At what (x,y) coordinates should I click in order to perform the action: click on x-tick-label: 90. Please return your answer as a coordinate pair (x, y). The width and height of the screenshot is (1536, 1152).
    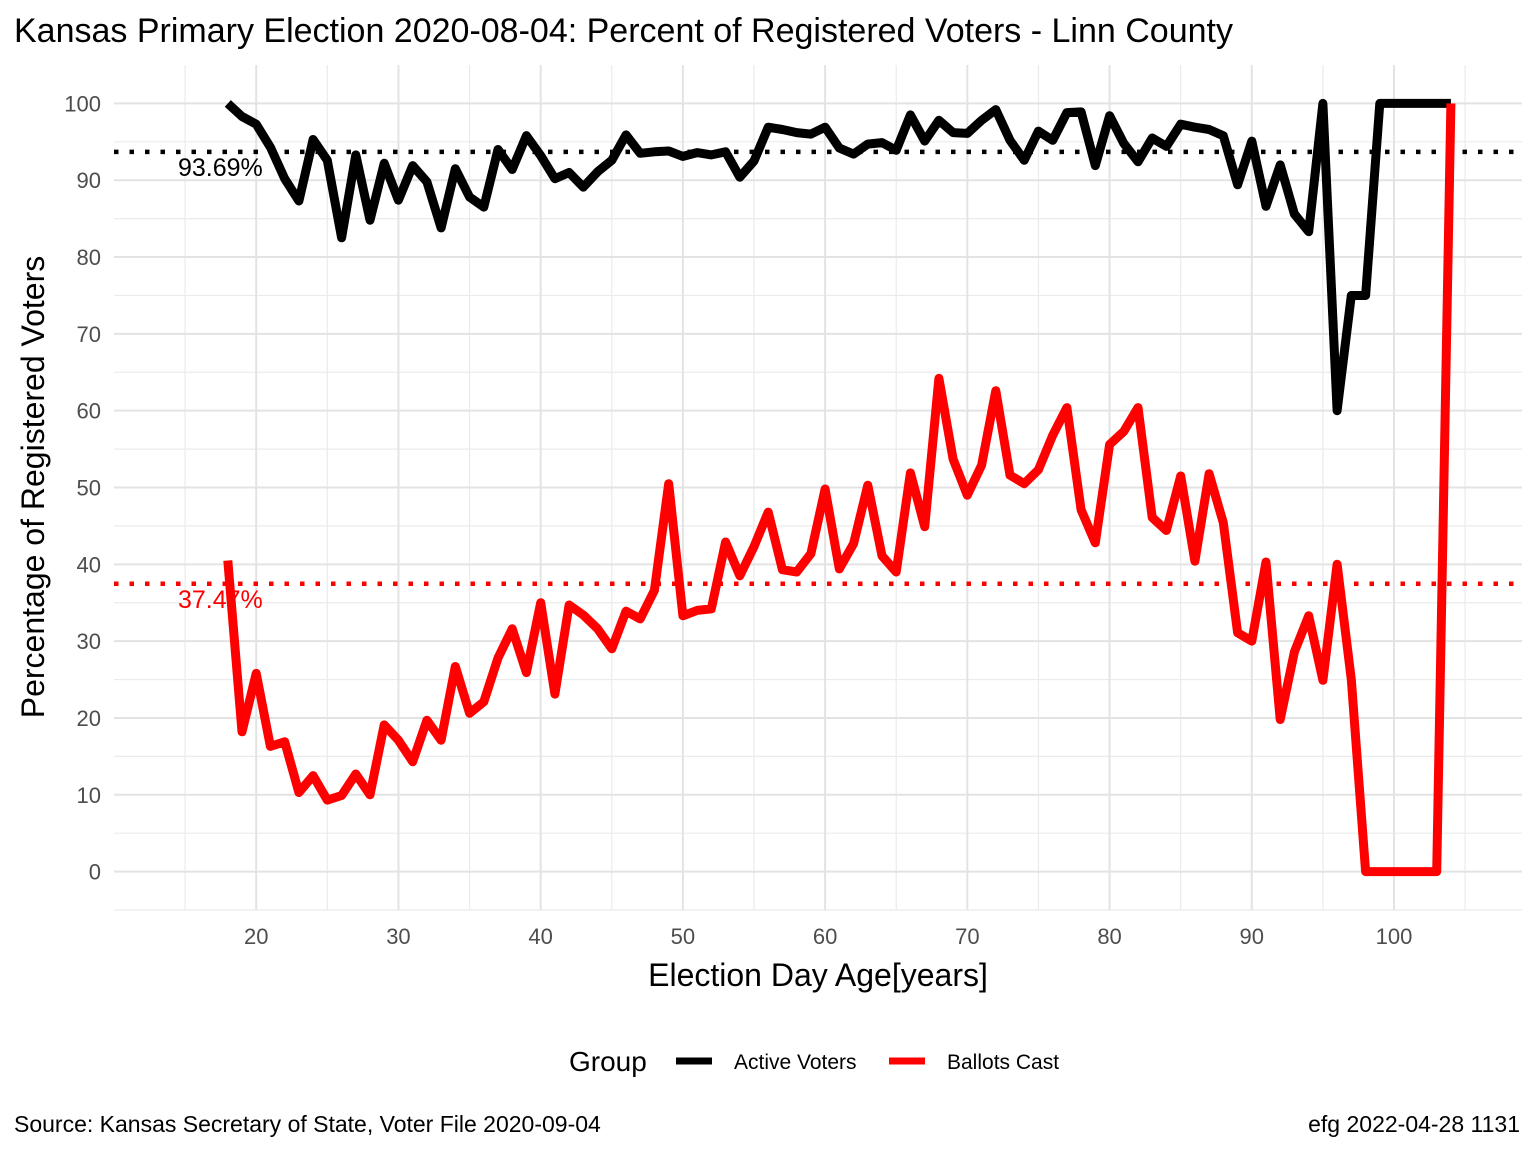
    Looking at the image, I should click on (1252, 936).